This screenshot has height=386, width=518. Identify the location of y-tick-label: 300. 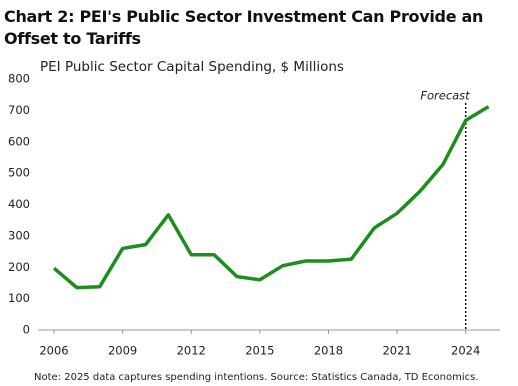
(19, 235).